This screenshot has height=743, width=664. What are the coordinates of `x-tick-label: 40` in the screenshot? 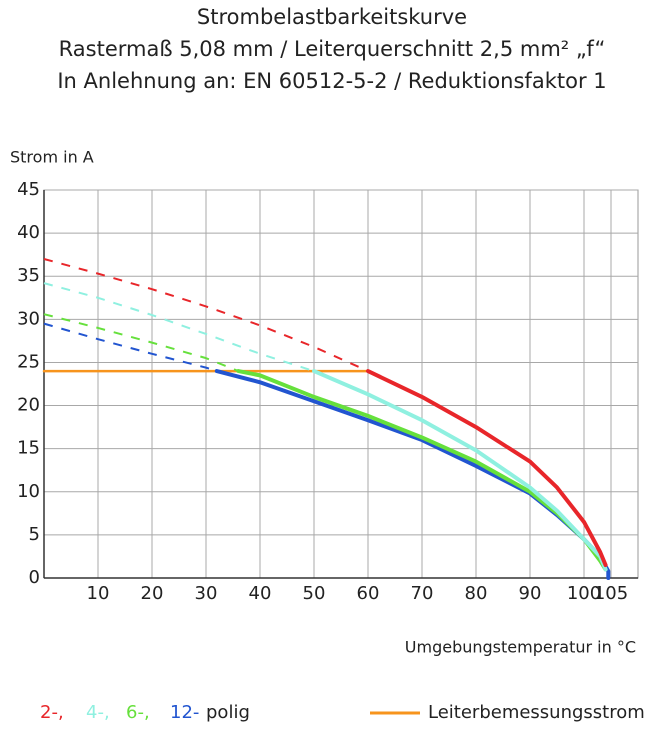 It's located at (260, 593).